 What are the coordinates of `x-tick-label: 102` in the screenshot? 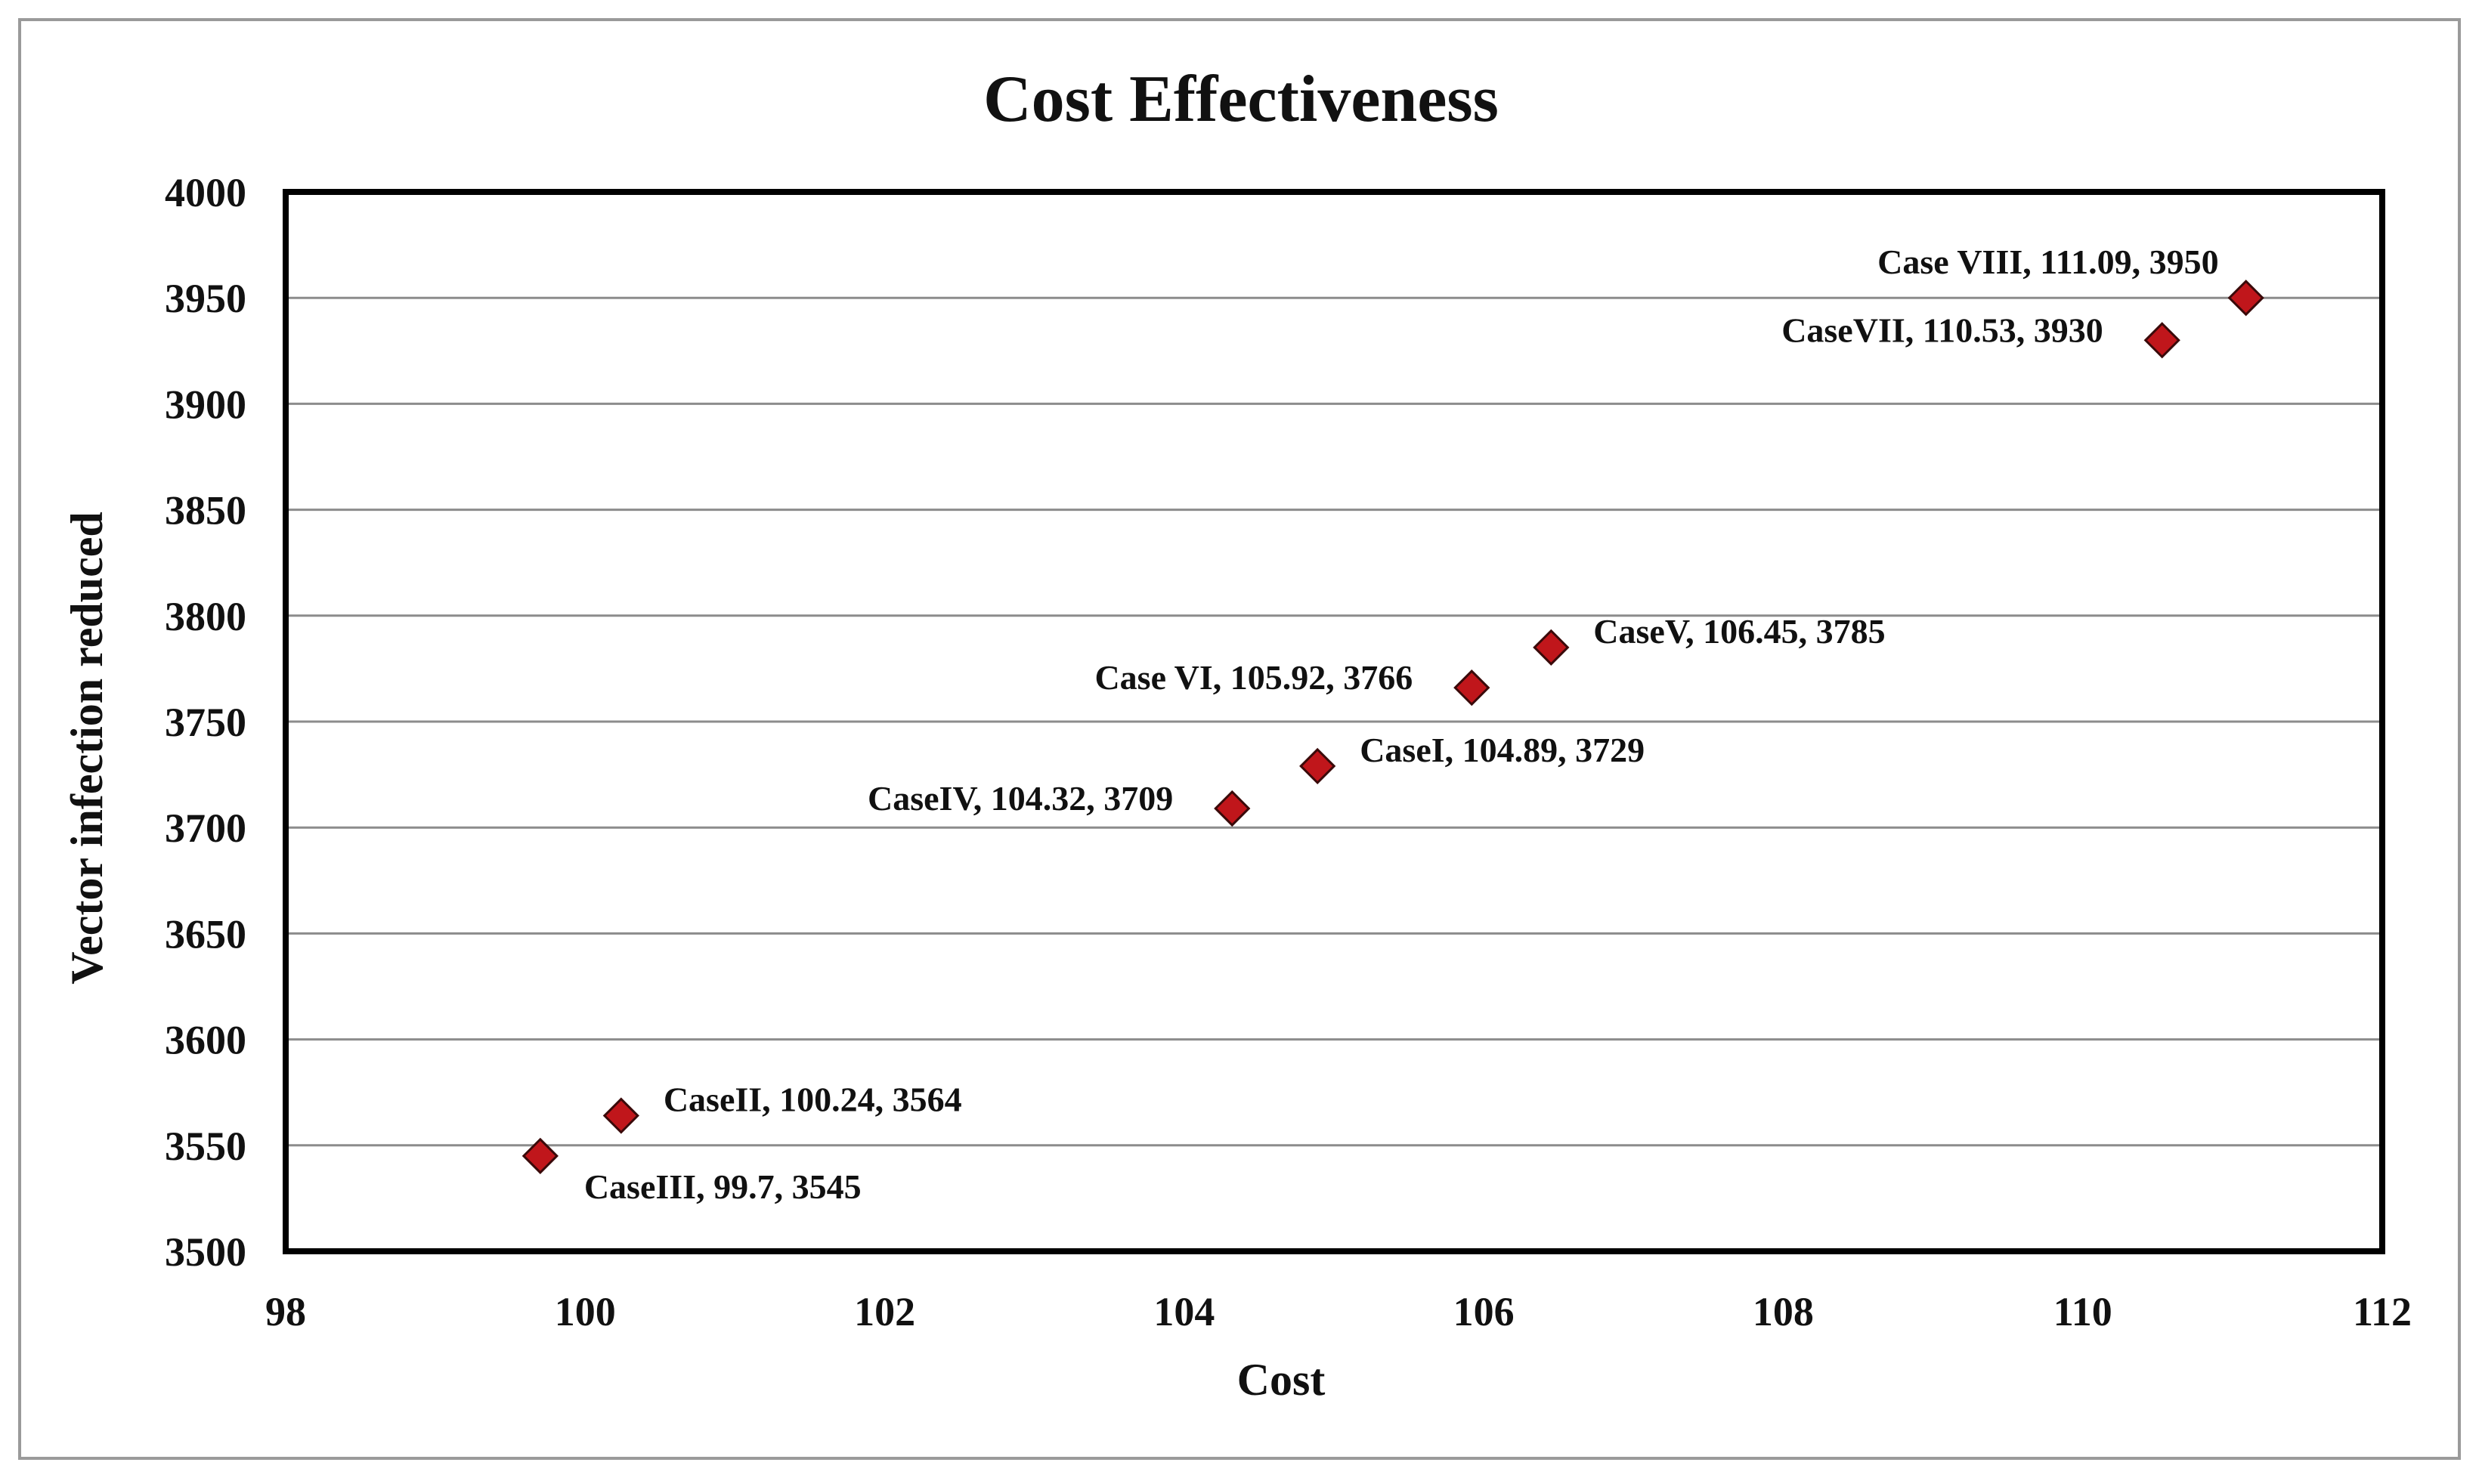 It's located at (884, 1311).